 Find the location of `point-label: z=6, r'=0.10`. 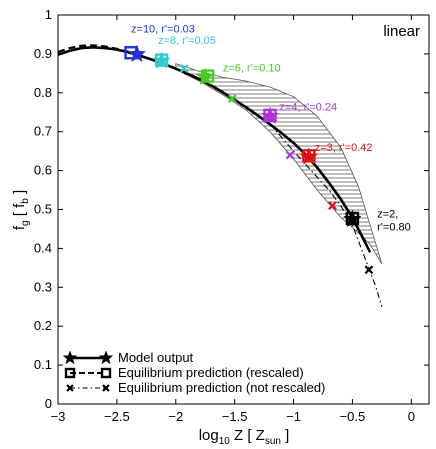

point-label: z=6, r'=0.10 is located at coordinates (252, 68).